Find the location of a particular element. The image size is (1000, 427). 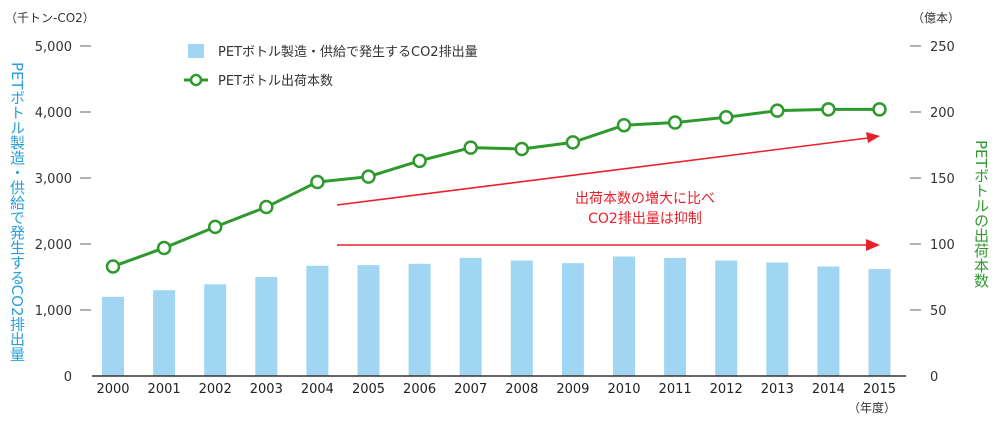

annotation-line2: CO2排出量は抑制 is located at coordinates (645, 219).